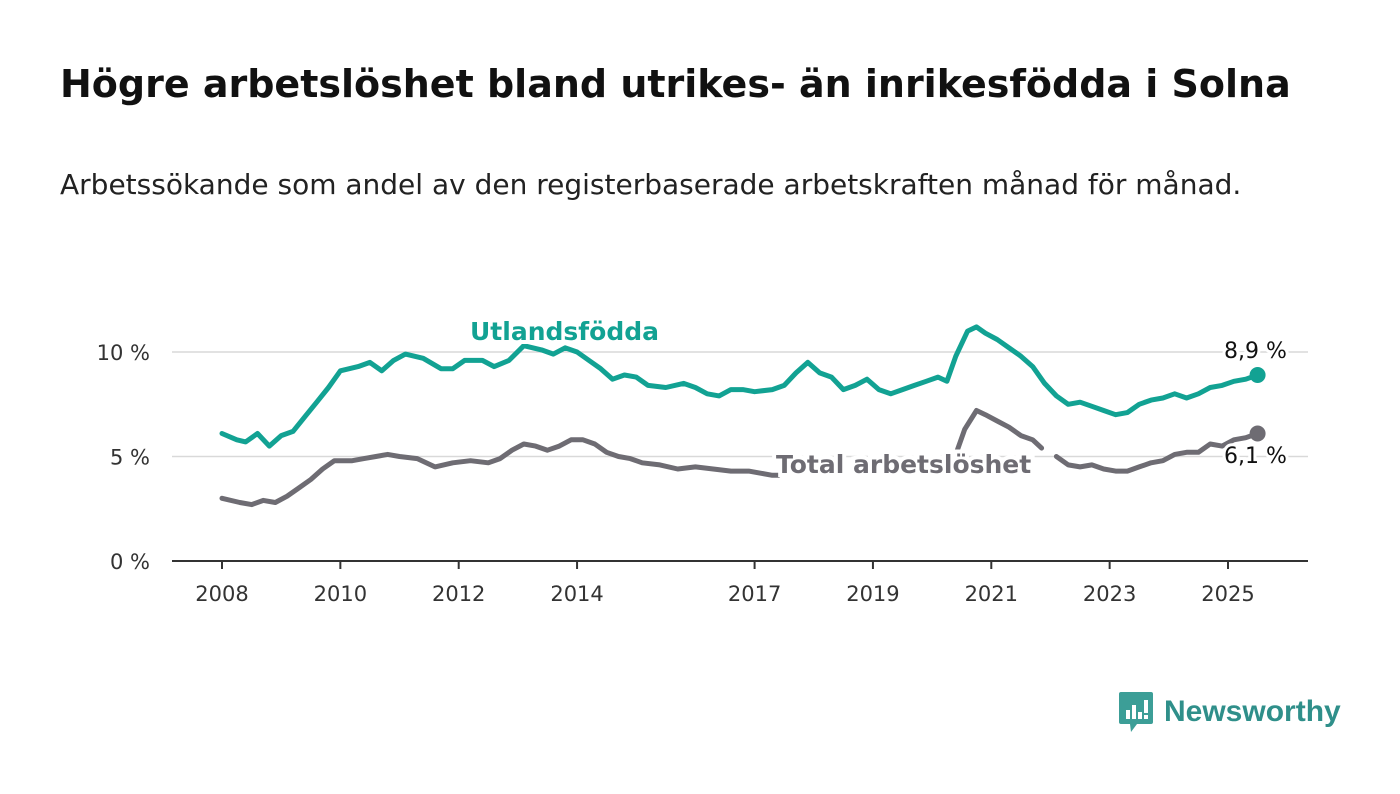 Image resolution: width=1400 pixels, height=794 pixels. What do you see at coordinates (1257, 433) in the screenshot?
I see `end-point-total` at bounding box center [1257, 433].